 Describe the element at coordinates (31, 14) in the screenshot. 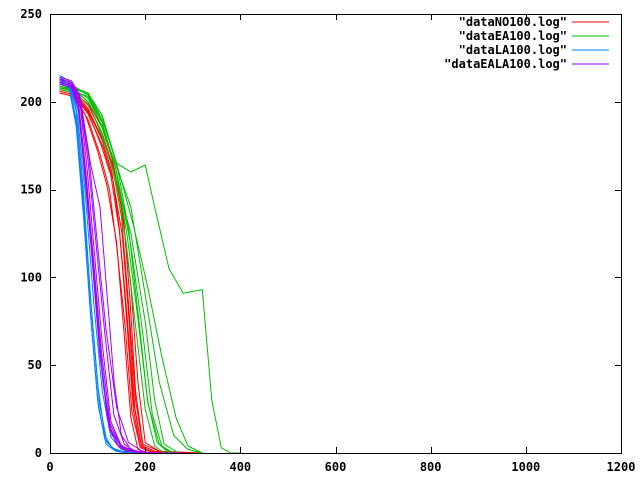

I see `y-tick-label-5: 250` at that location.